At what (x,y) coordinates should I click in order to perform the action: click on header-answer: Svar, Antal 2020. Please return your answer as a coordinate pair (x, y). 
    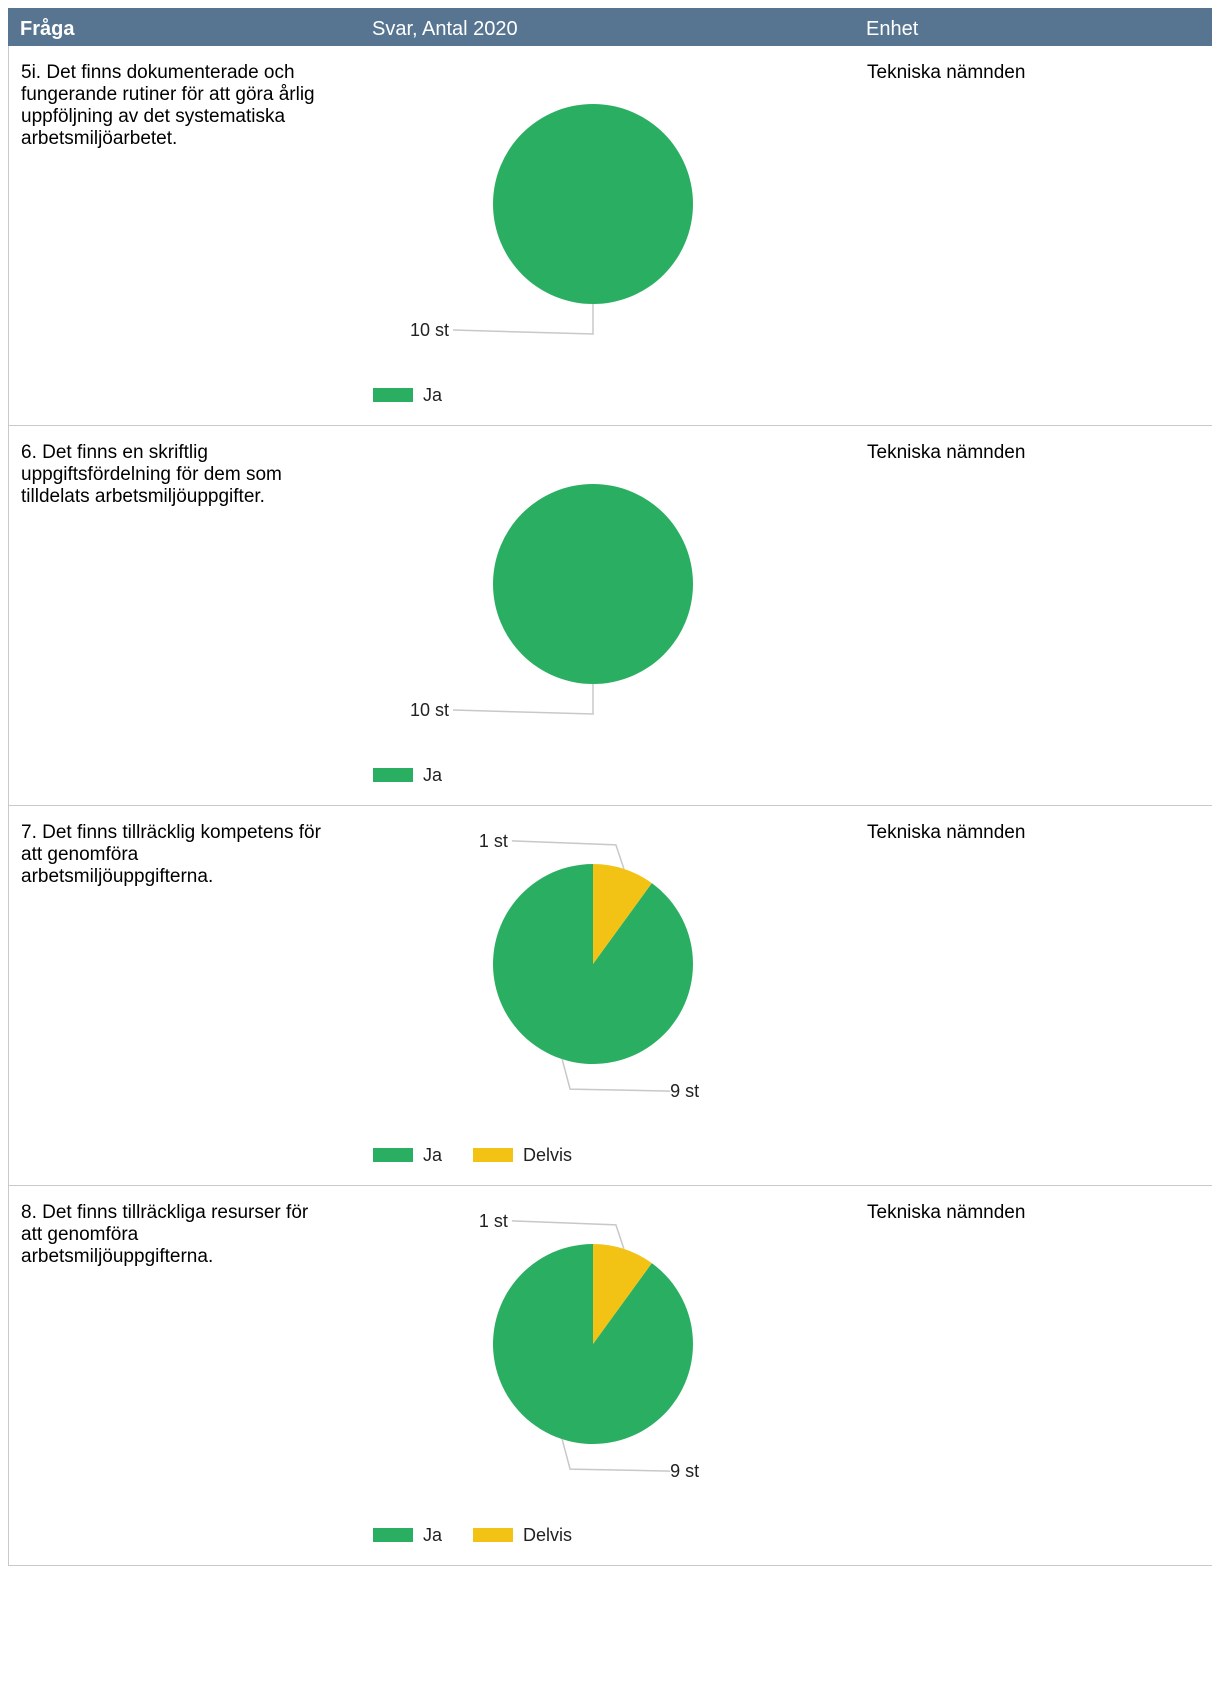
    Looking at the image, I should click on (445, 29).